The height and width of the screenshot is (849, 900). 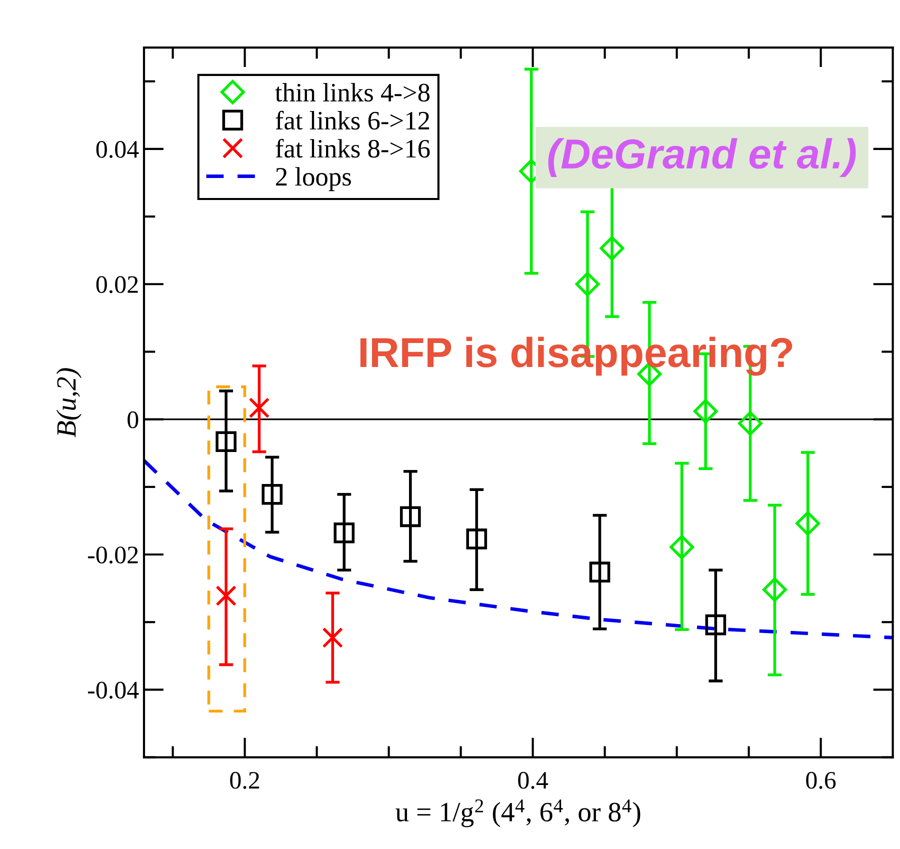 What do you see at coordinates (518, 813) in the screenshot?
I see `text: u = 1/g$^{2}$ (4$^{4}$, 6$^{4}$, or 8$^{4}$)` at bounding box center [518, 813].